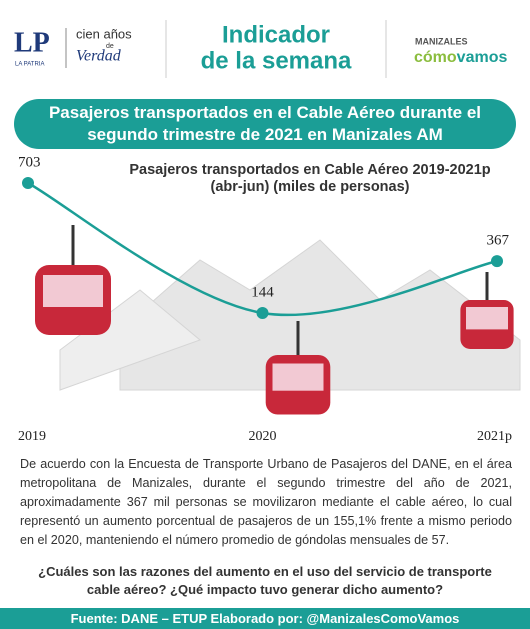 The image size is (530, 629). What do you see at coordinates (104, 33) in the screenshot?
I see `tagline: cien años` at bounding box center [104, 33].